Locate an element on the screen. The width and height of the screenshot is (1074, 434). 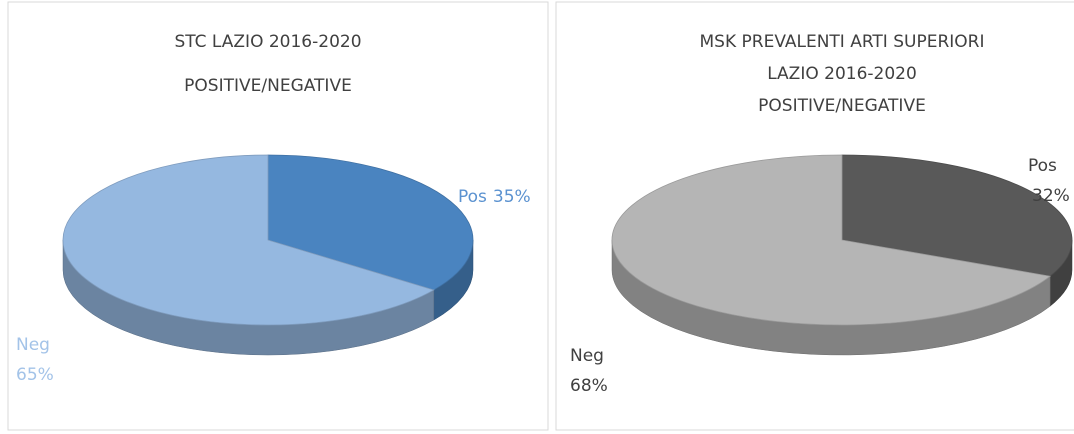
slice-value: 65% is located at coordinates (35, 375).